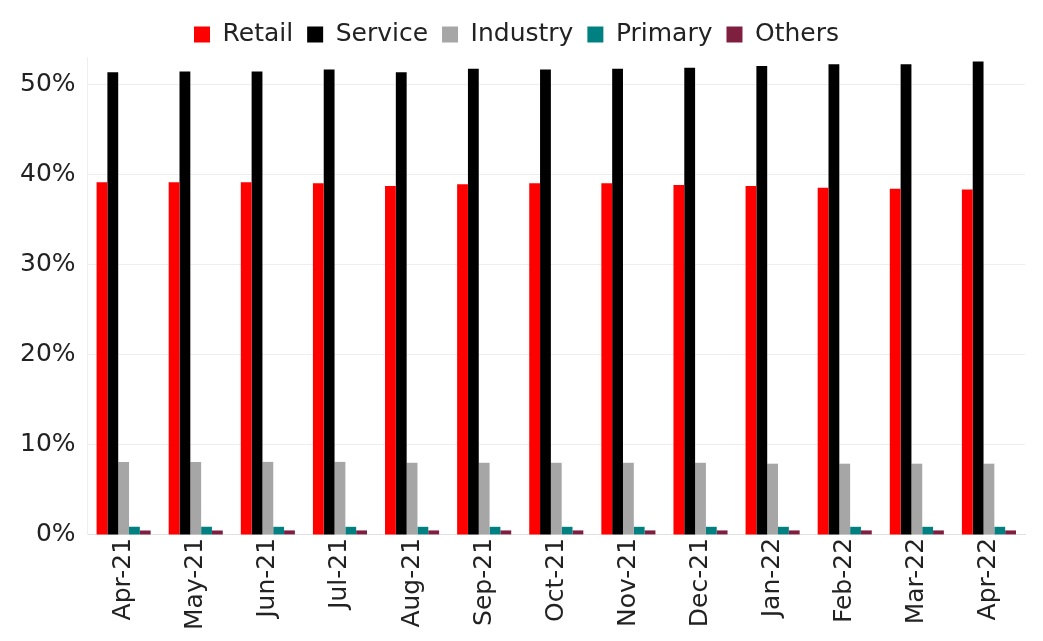  I want to click on x-tick-label: Jun-21, so click(266, 578).